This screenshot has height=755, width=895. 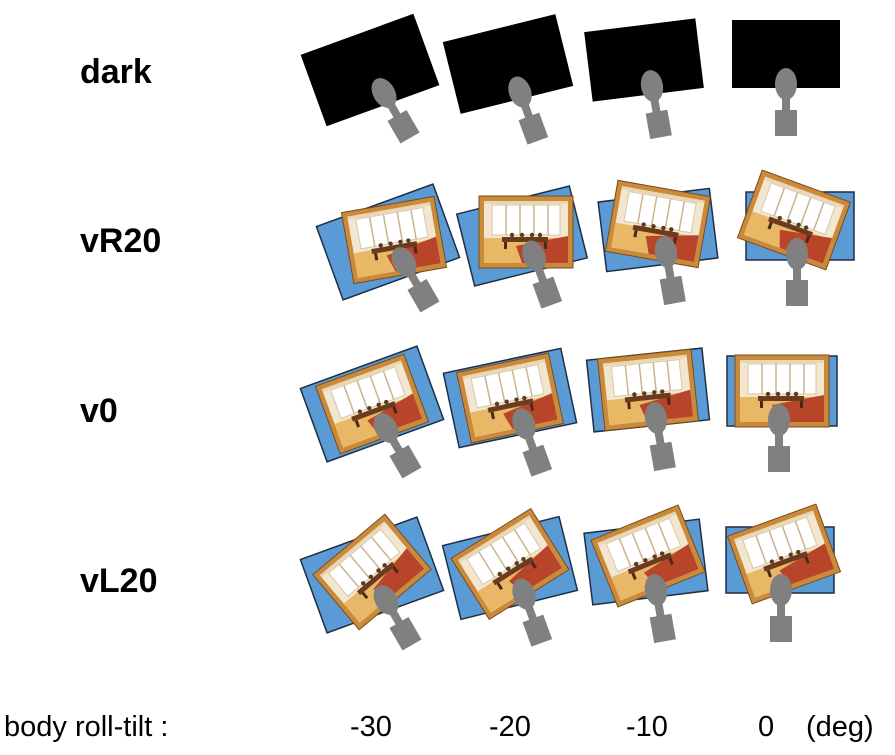 What do you see at coordinates (116, 72) in the screenshot?
I see `row-label-dark: dark` at bounding box center [116, 72].